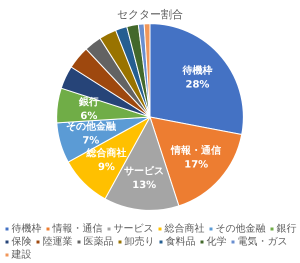  I want to click on data-label: 7%, so click(91, 141).